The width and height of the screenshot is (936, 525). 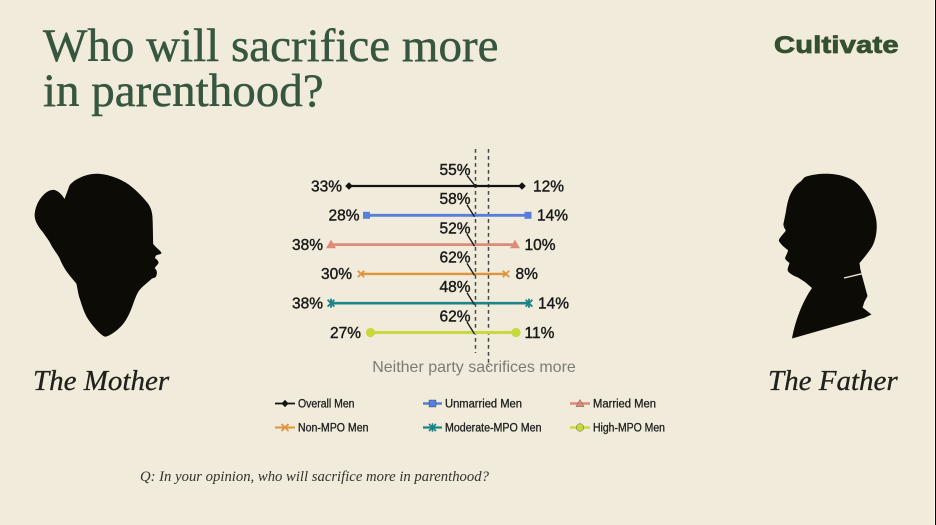 What do you see at coordinates (629, 428) in the screenshot?
I see `svg-text: High-MPO Men` at bounding box center [629, 428].